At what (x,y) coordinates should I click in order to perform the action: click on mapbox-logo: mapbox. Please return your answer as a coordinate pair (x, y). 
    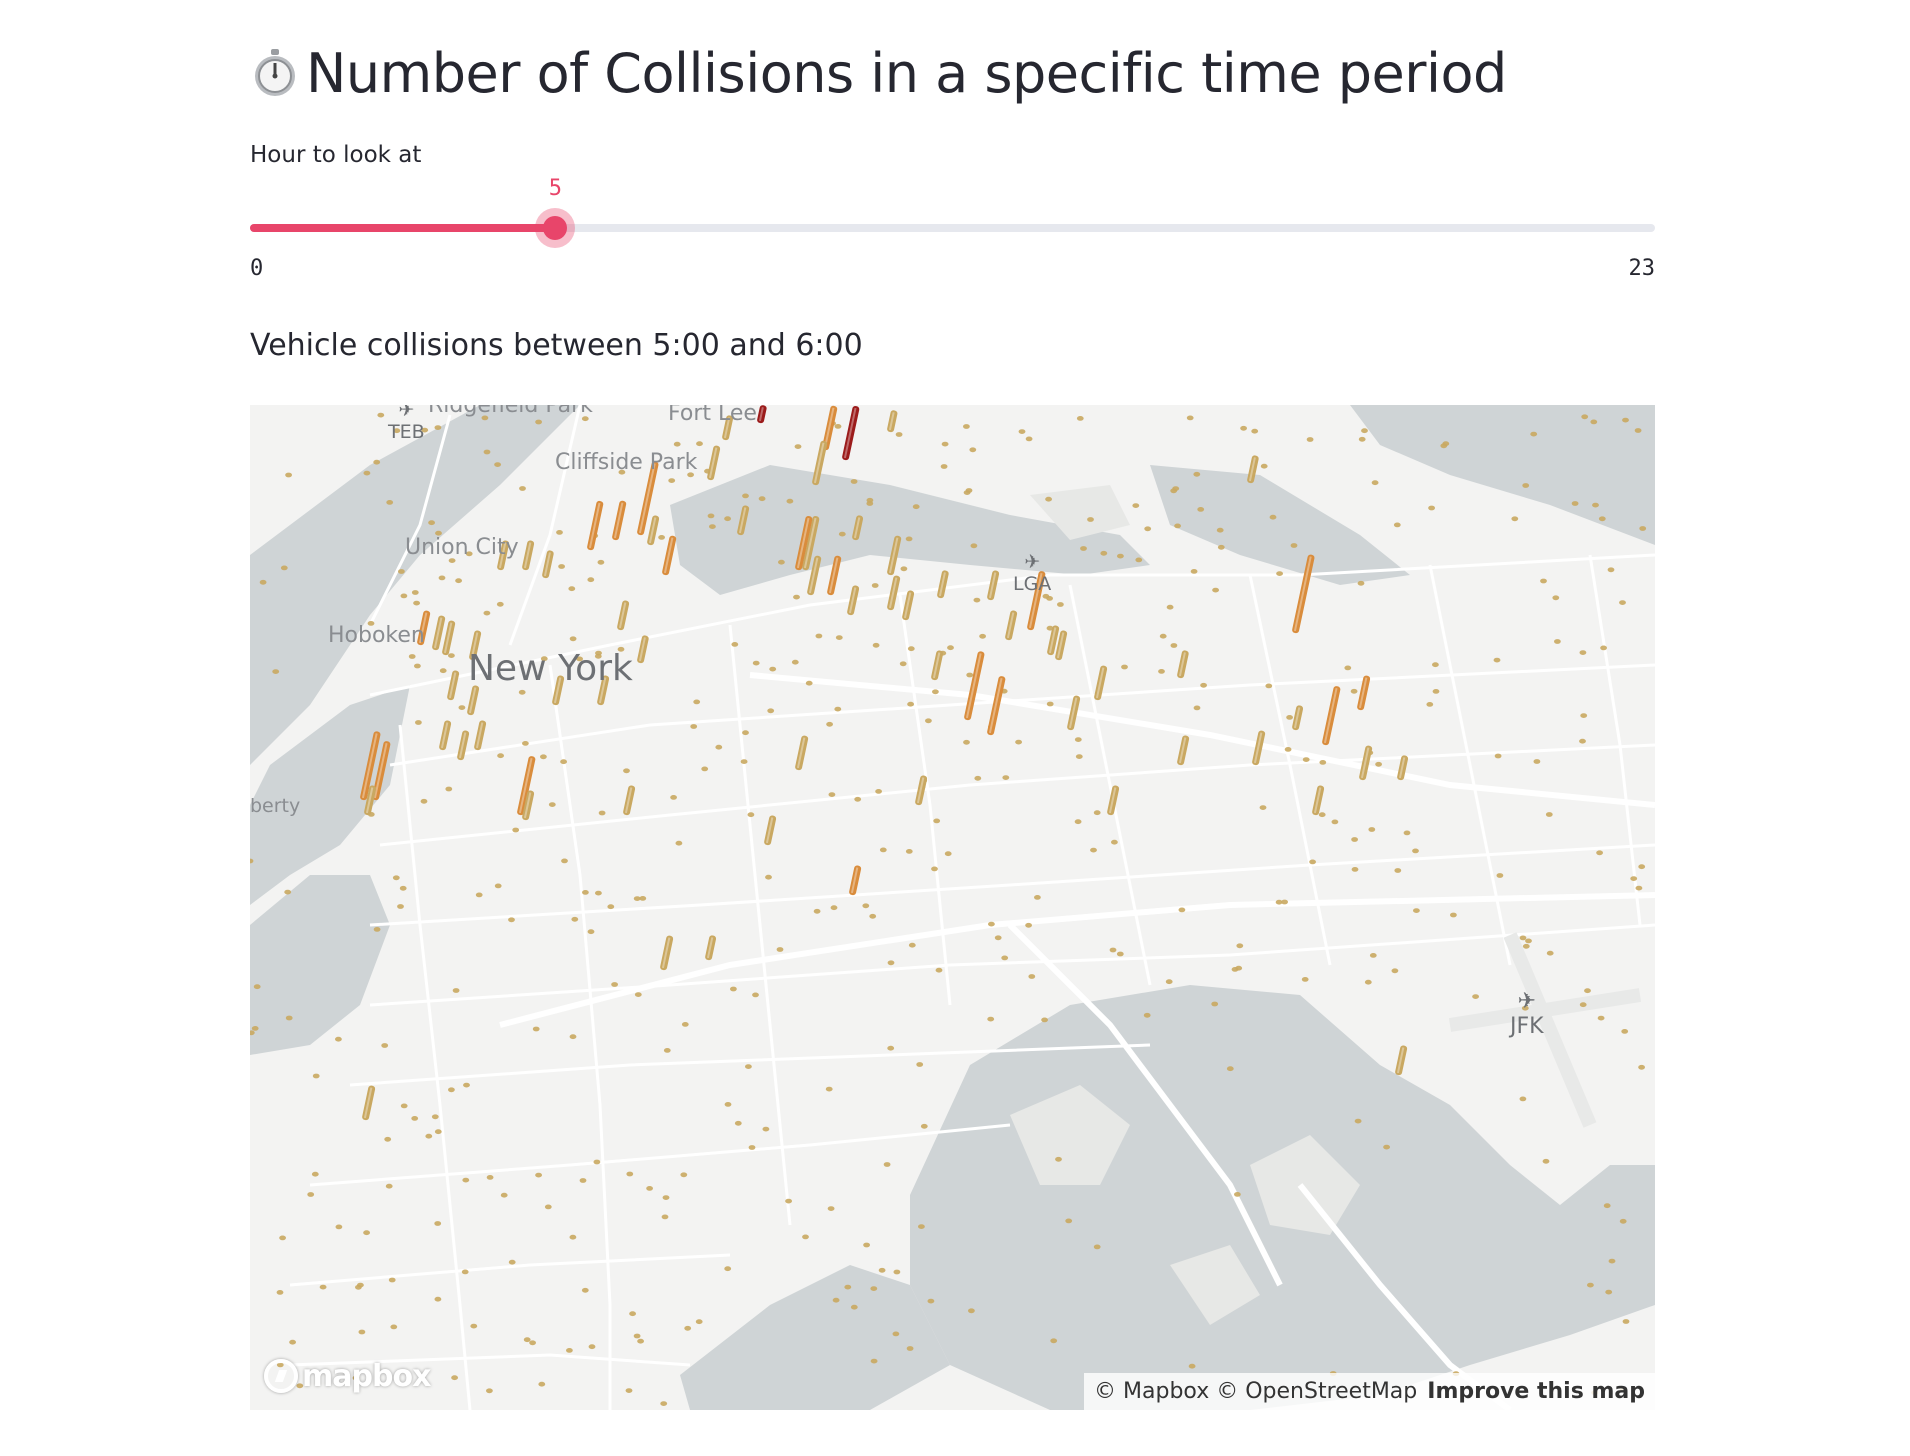
    Looking at the image, I should click on (347, 1376).